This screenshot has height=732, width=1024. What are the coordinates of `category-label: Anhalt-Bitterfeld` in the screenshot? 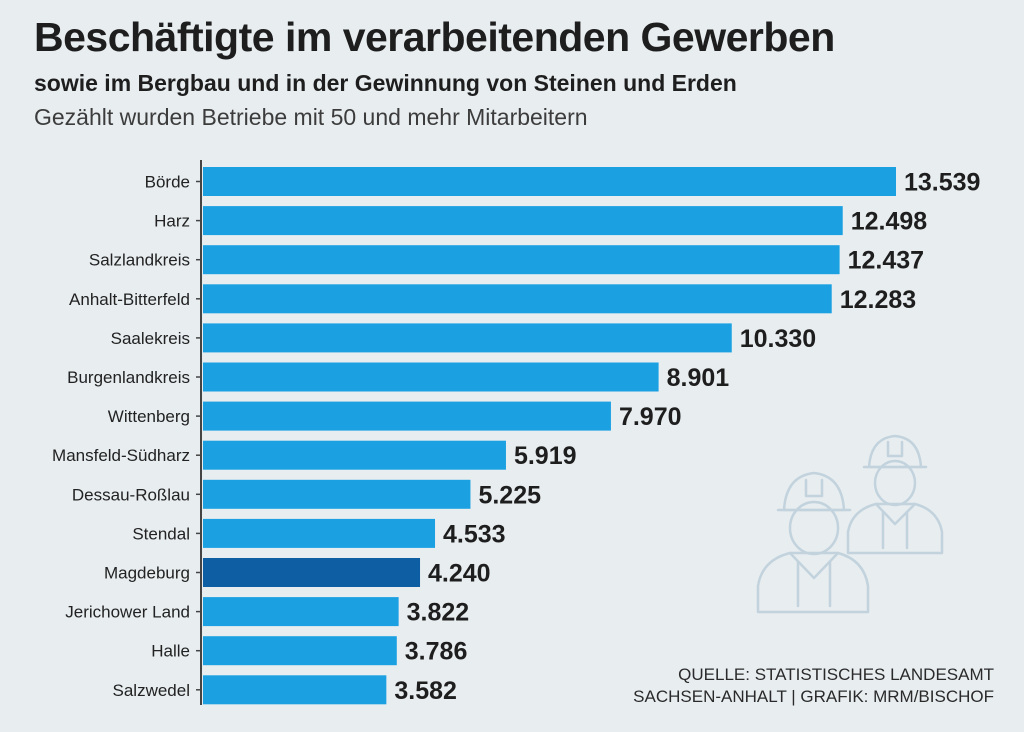 It's located at (129, 299).